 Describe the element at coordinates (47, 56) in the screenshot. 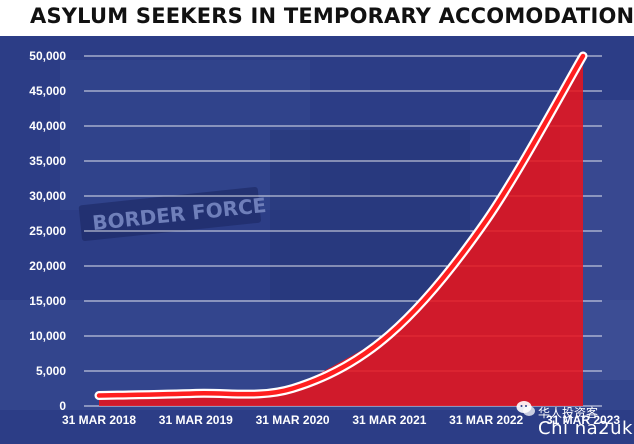

I see `y-tick-label: 50,000` at that location.